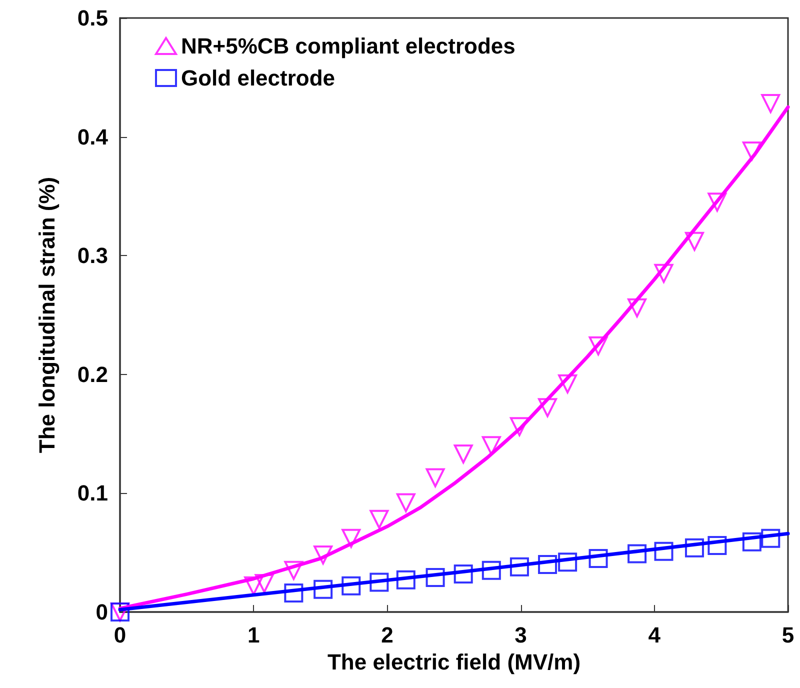 This screenshot has width=800, height=688. I want to click on x-tick-label: 3, so click(520, 635).